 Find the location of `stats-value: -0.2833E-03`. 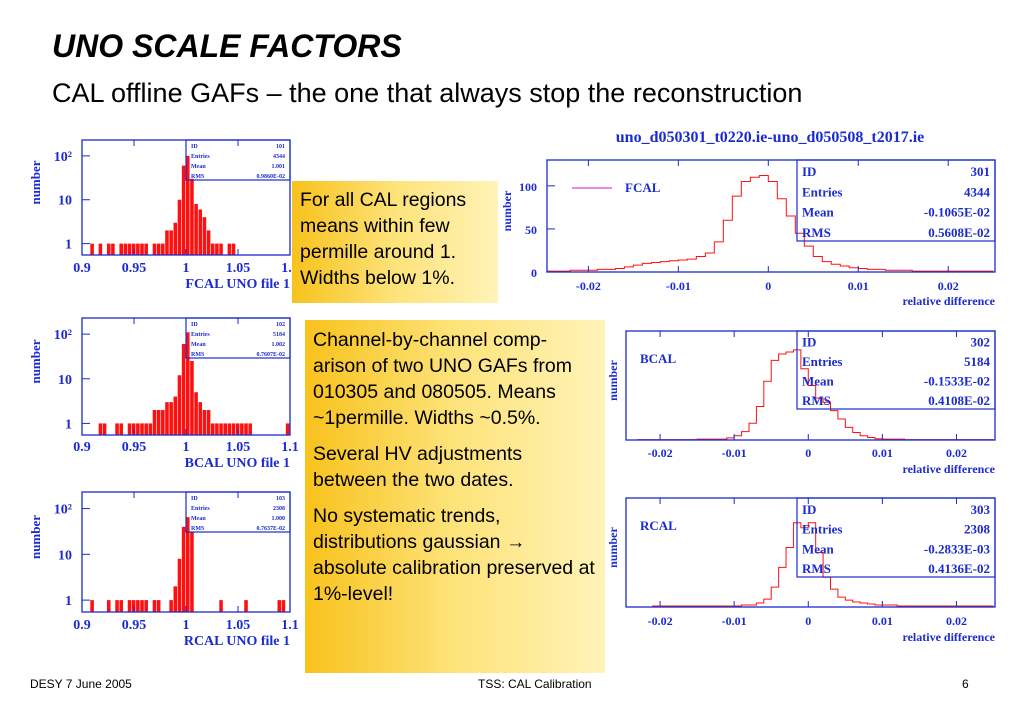

stats-value: -0.2833E-03 is located at coordinates (957, 548).